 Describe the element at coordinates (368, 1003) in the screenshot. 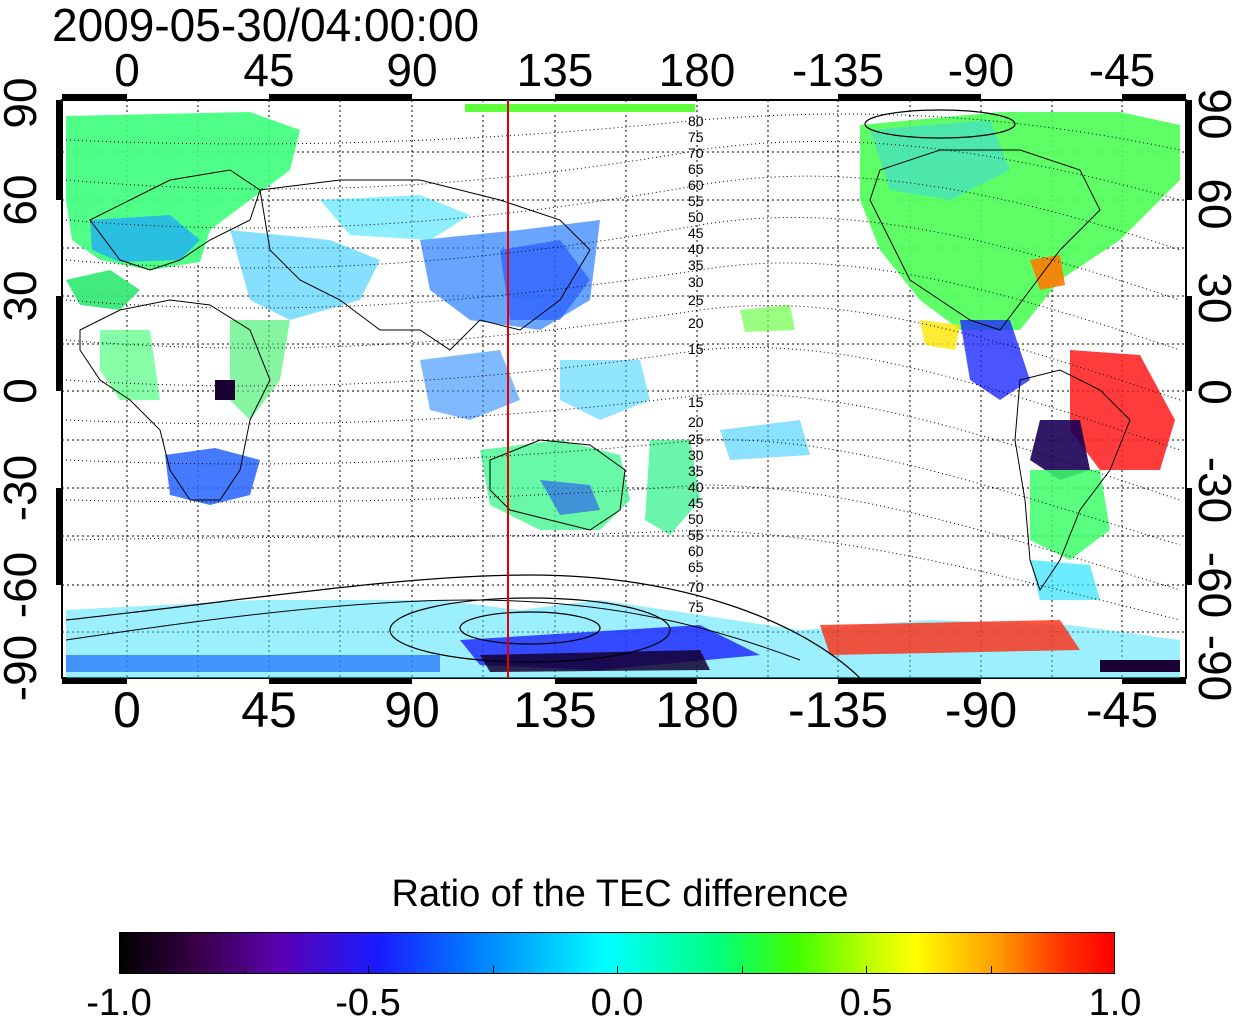

I see `colorbar-tick: -0.5` at that location.